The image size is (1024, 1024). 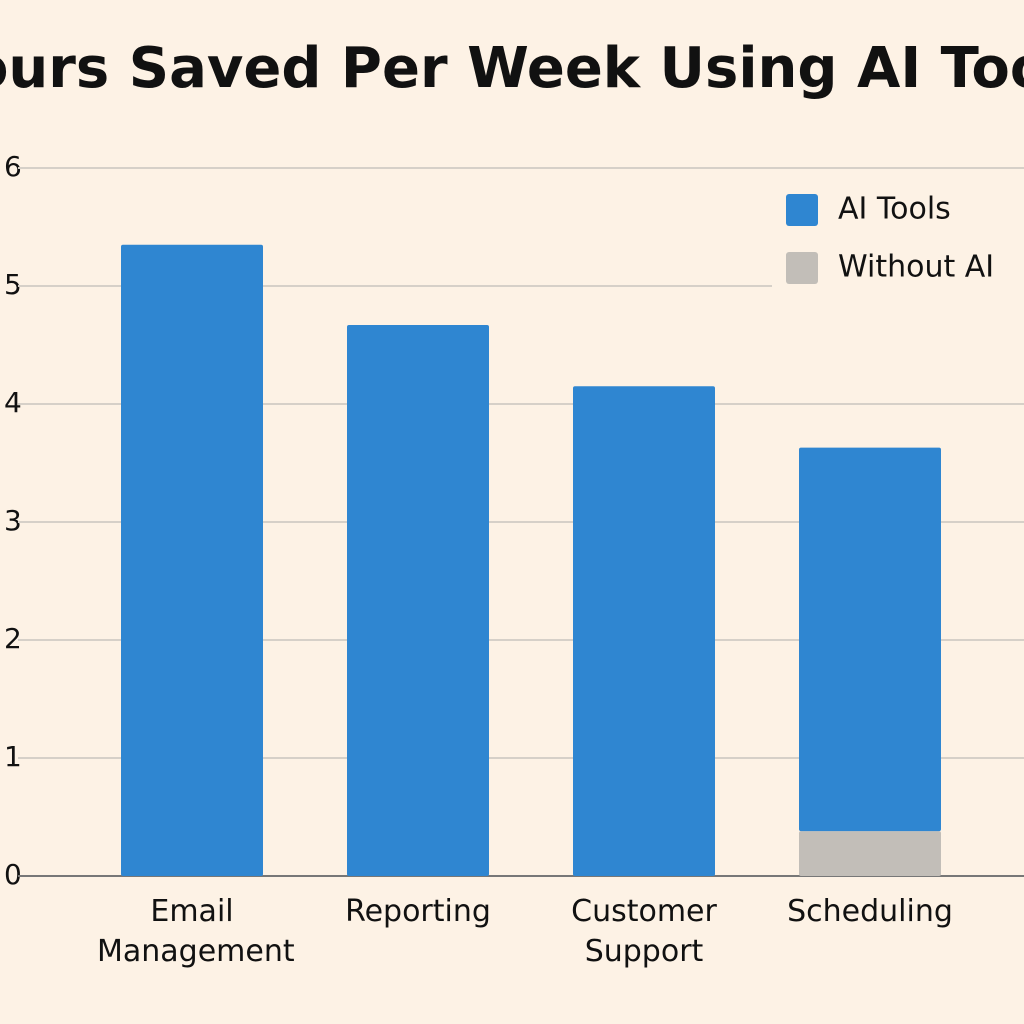 What do you see at coordinates (512, 68) in the screenshot?
I see `chart-title: Hours Saved Per Week Using AI Tools` at bounding box center [512, 68].